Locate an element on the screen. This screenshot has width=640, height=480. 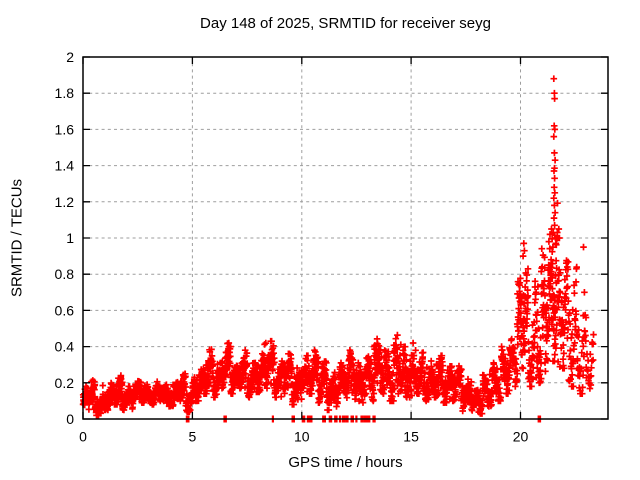
y-tick-label: 1.4 is located at coordinates (65, 166).